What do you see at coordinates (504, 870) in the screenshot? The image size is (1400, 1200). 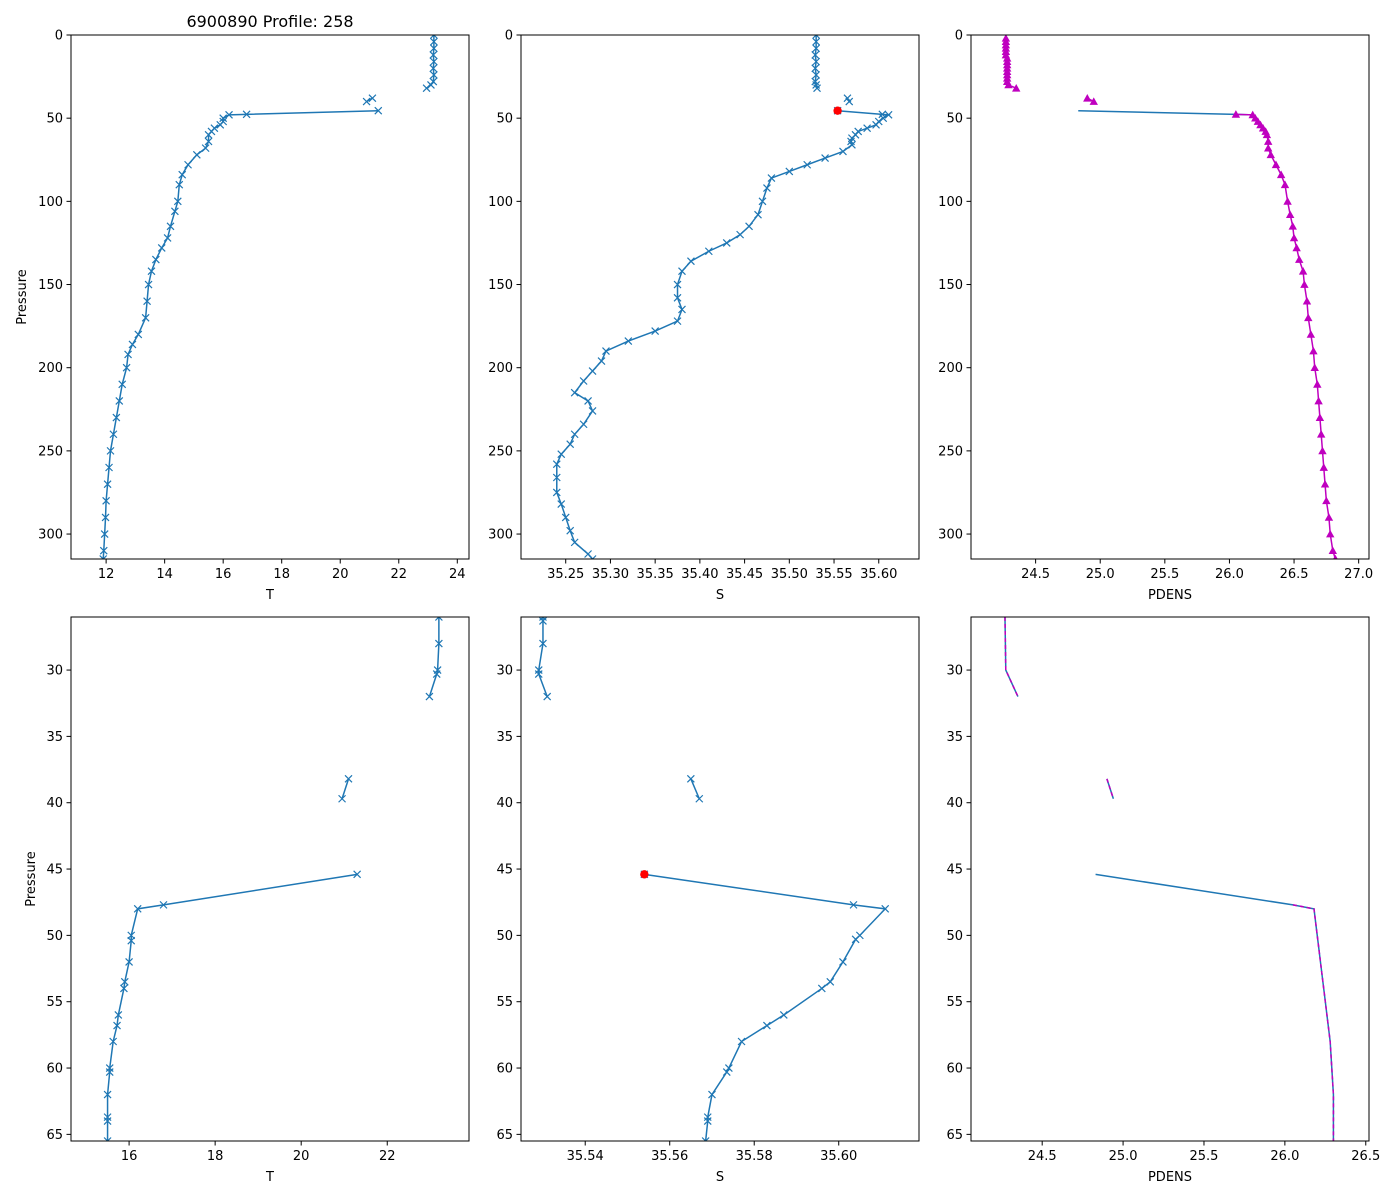 I see `y-tick-label: 45` at bounding box center [504, 870].